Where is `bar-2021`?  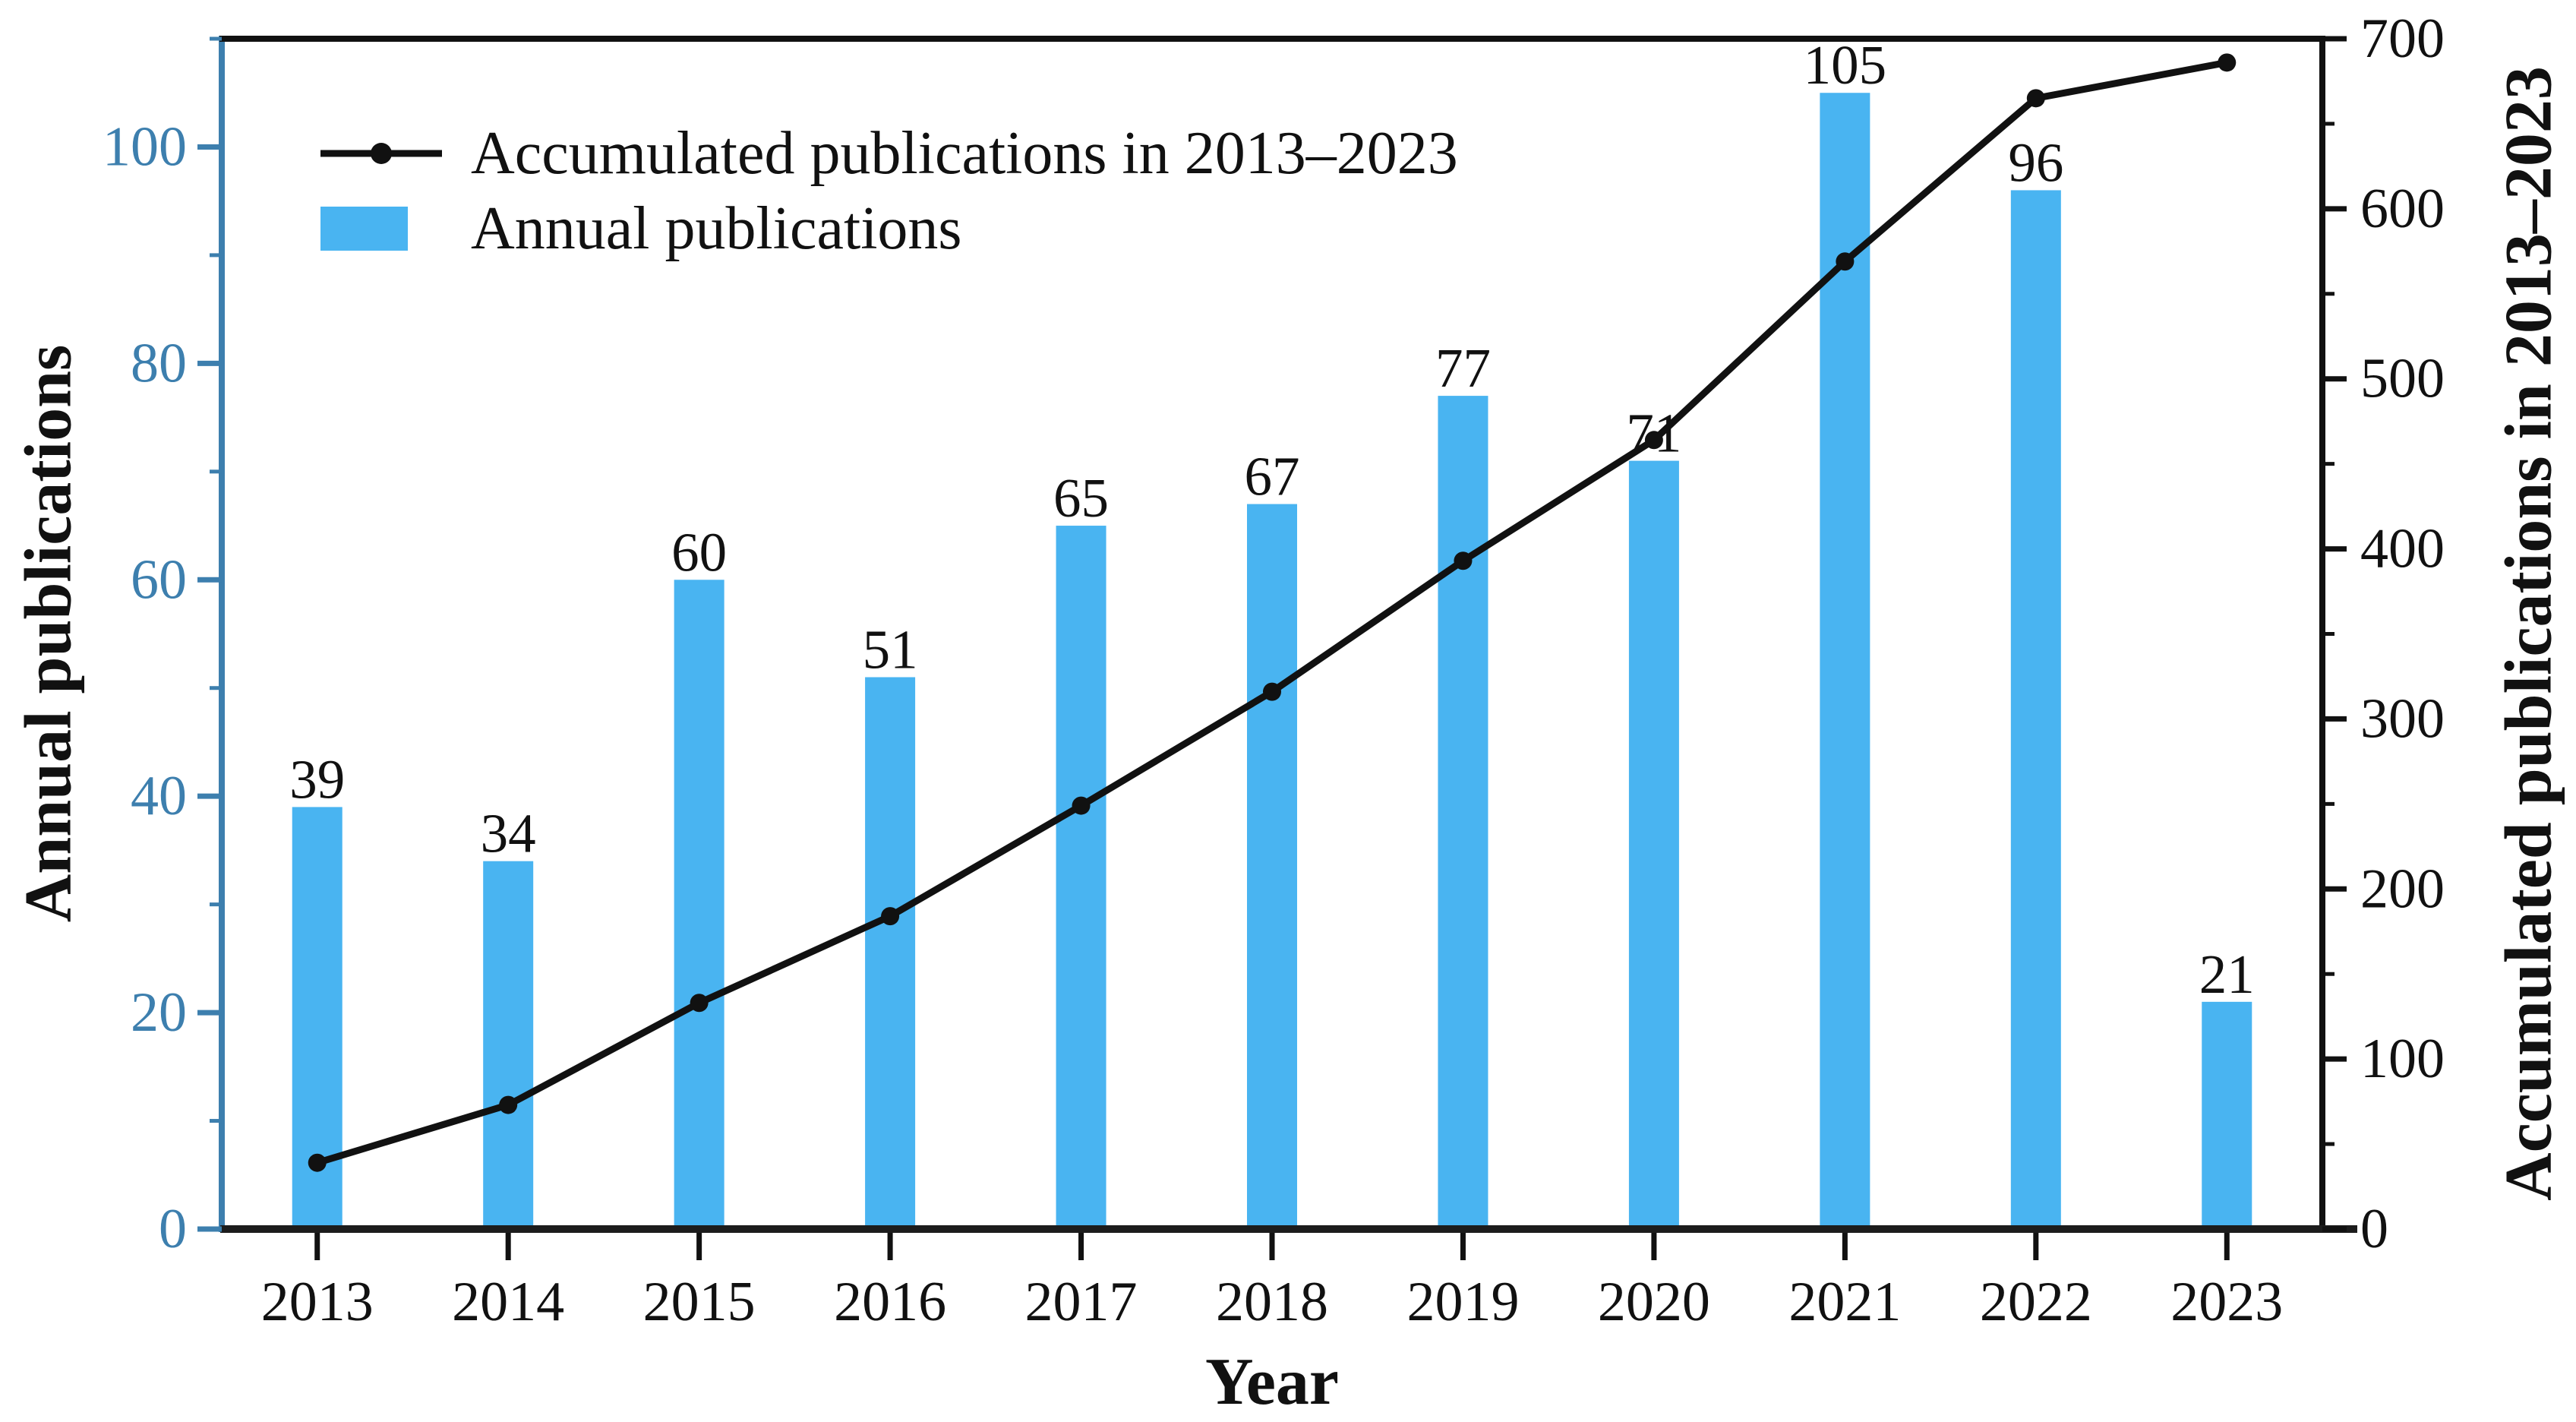
bar-2021 is located at coordinates (1845, 661).